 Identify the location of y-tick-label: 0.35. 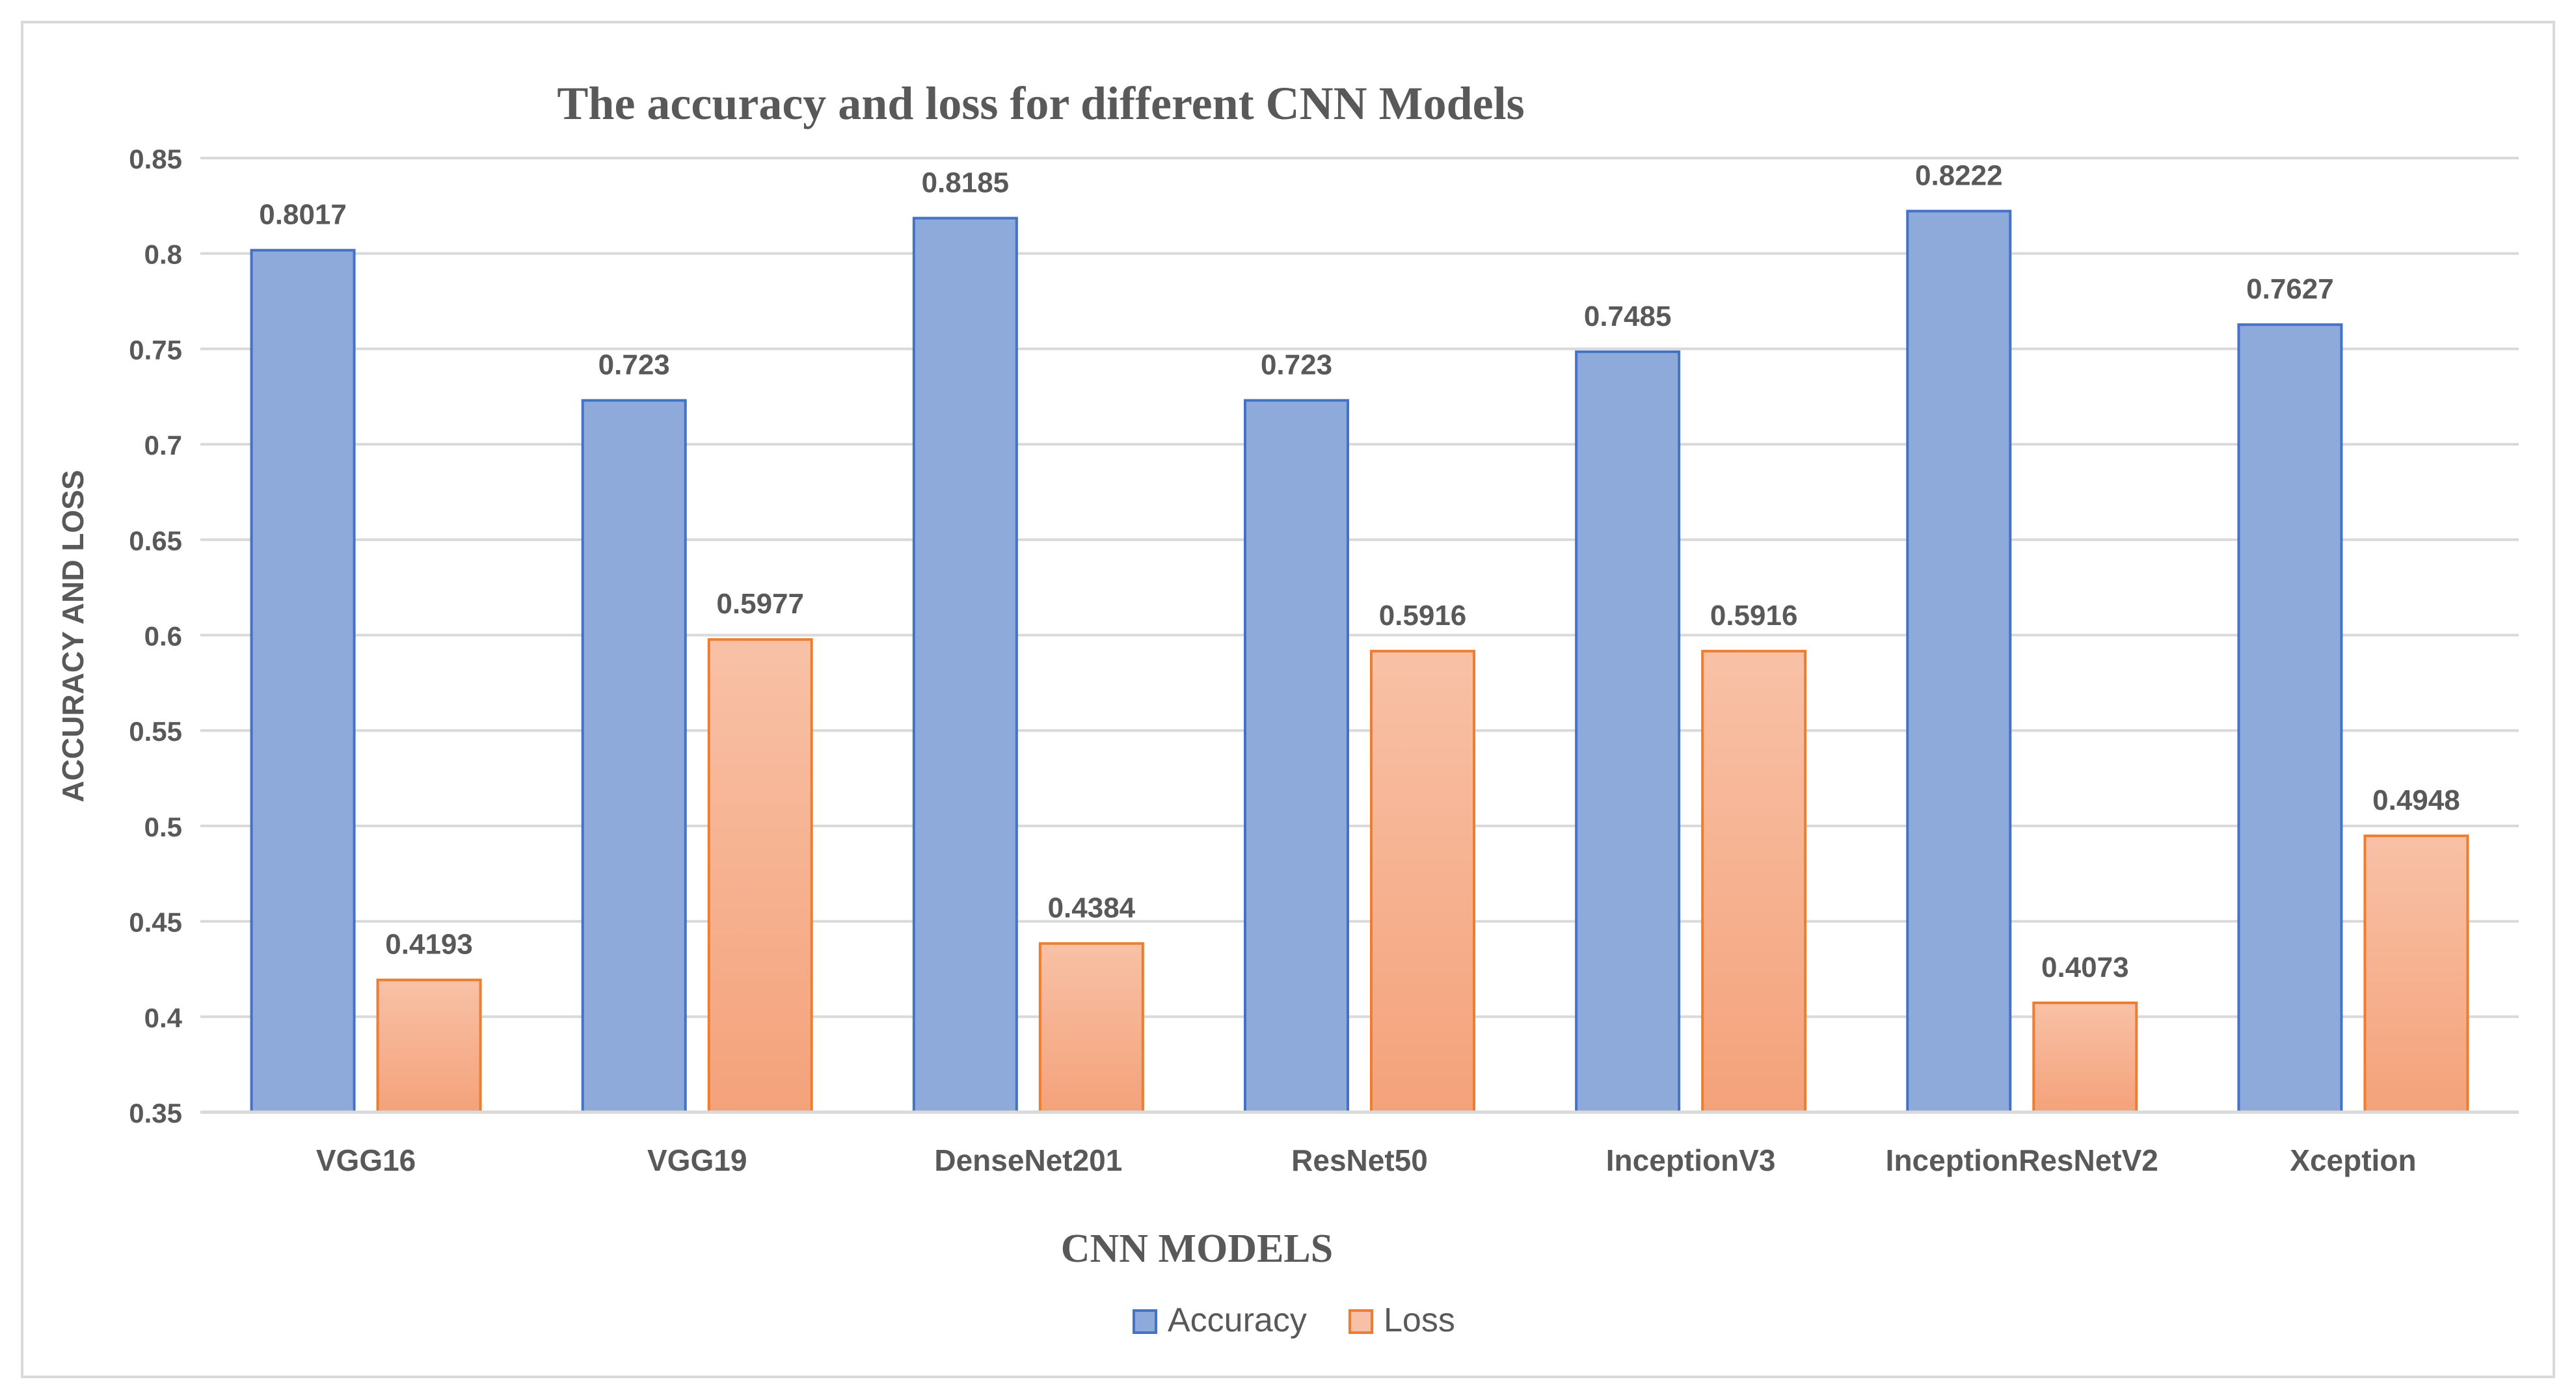
(155, 1113).